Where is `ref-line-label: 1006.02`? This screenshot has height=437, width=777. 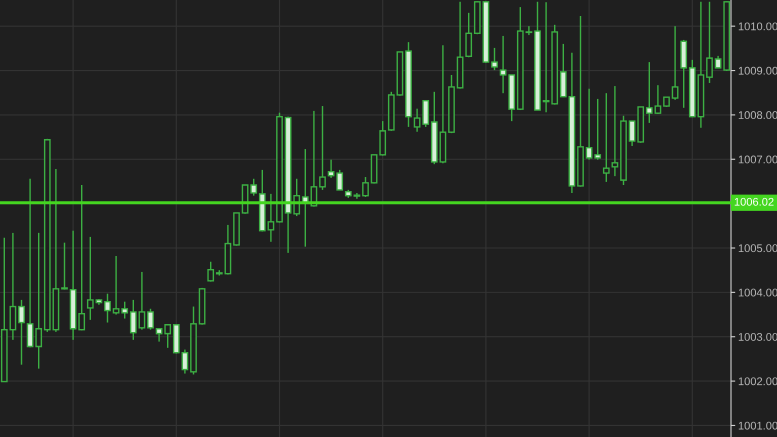
ref-line-label: 1006.02 is located at coordinates (754, 202).